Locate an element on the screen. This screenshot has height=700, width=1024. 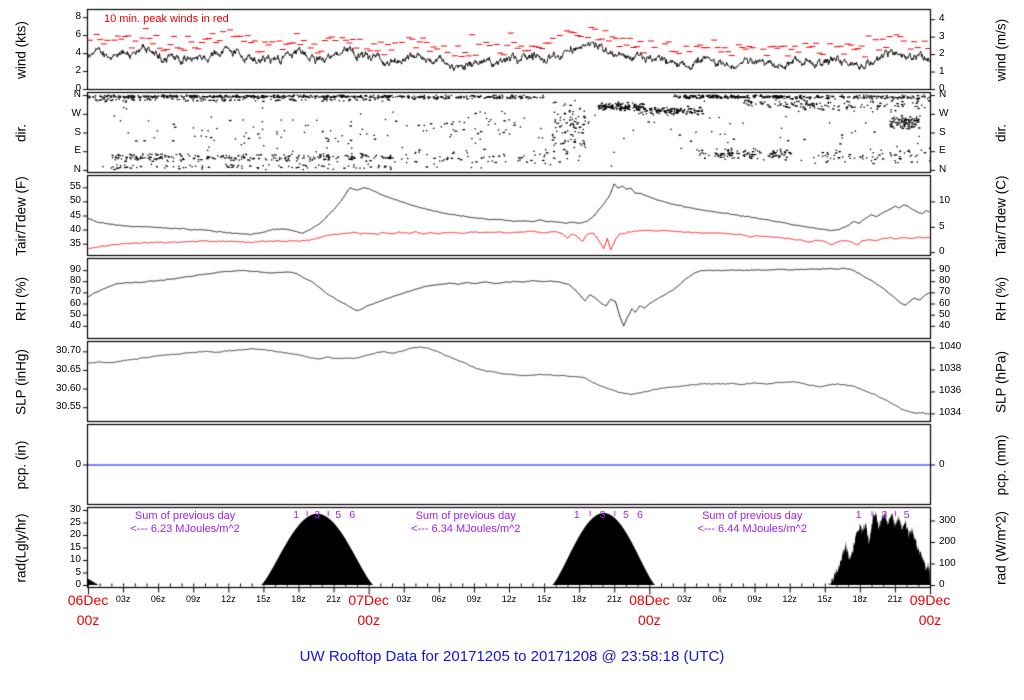
wind-right-tick-label: 0 is located at coordinates (942, 88).